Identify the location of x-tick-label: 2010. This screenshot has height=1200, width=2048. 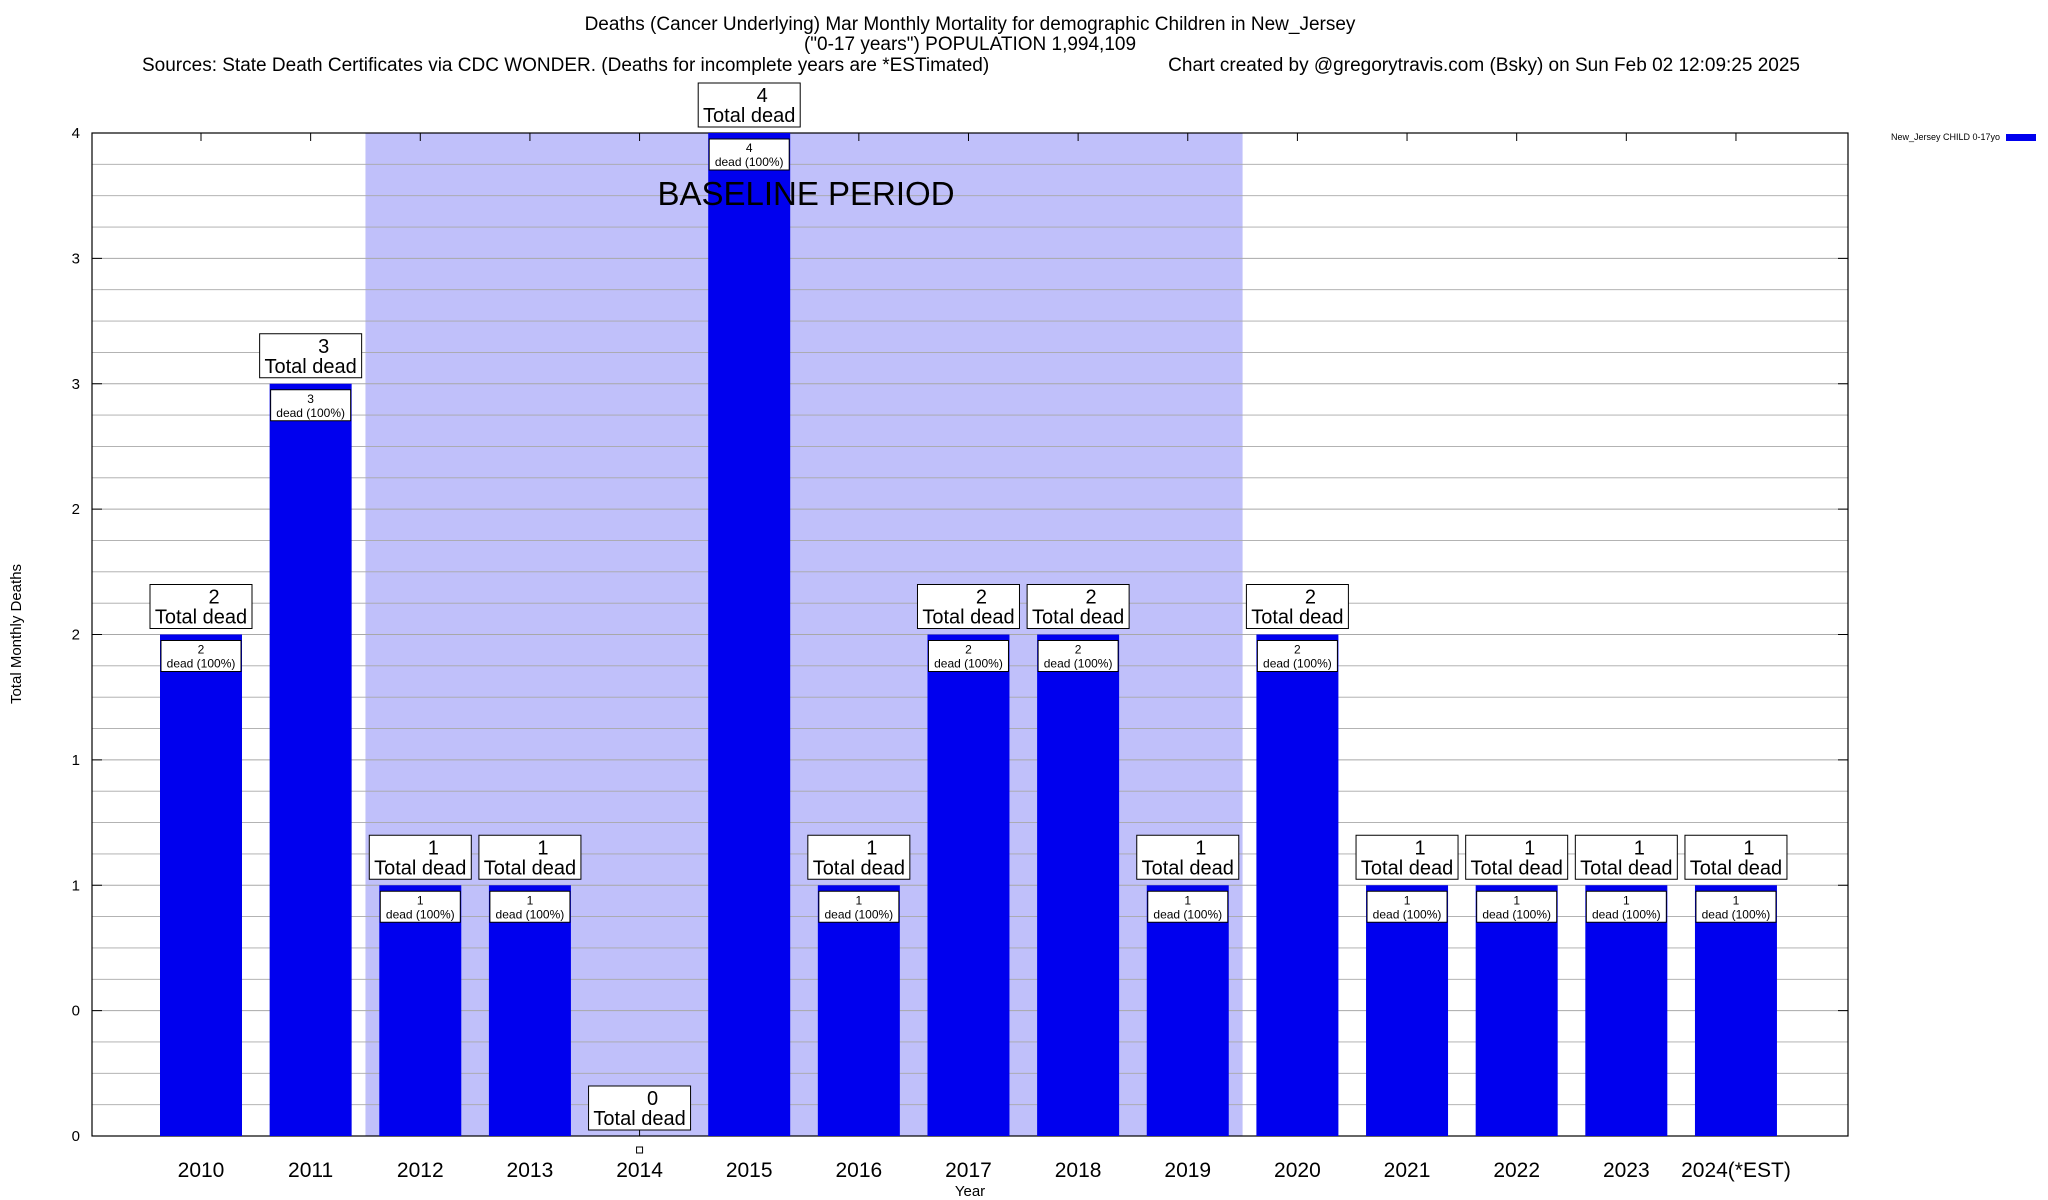
(201, 1170).